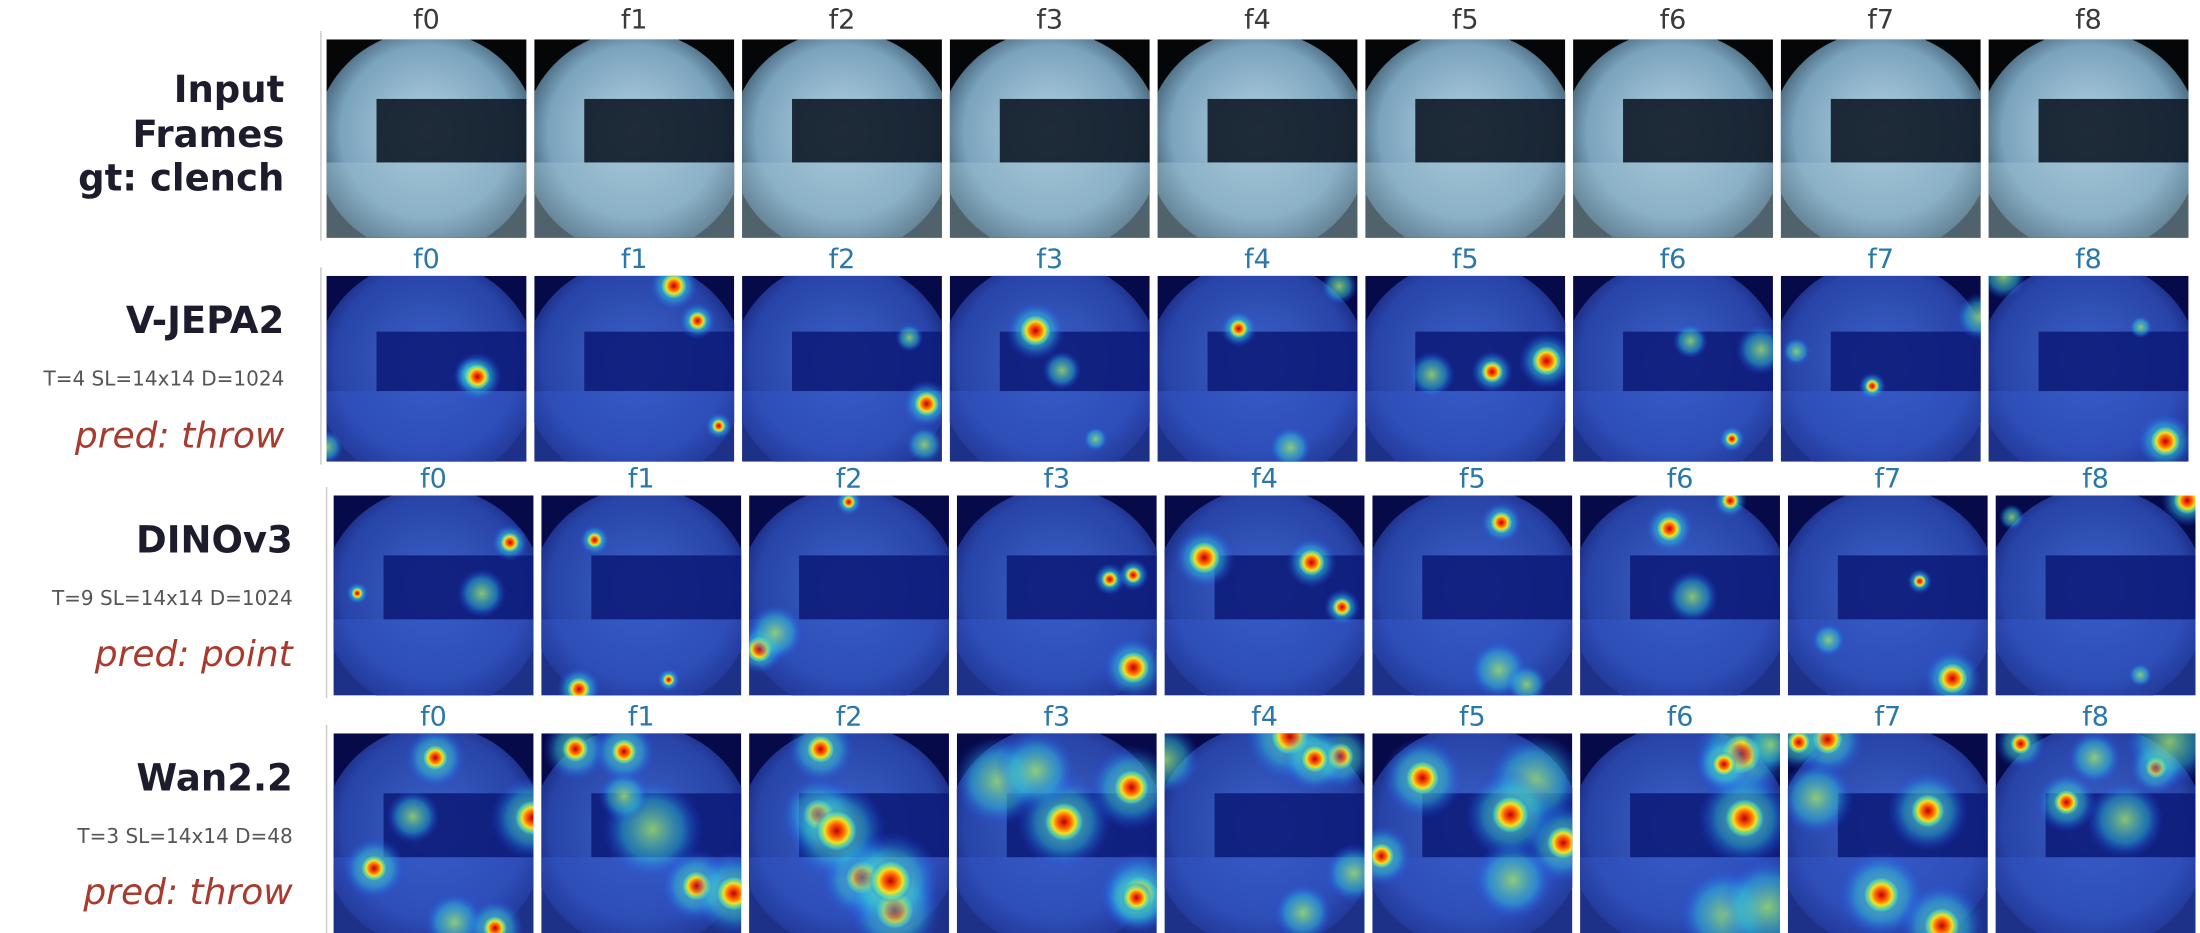 The width and height of the screenshot is (2200, 933). Describe the element at coordinates (214, 539) in the screenshot. I see `row-title: DINOv3` at that location.